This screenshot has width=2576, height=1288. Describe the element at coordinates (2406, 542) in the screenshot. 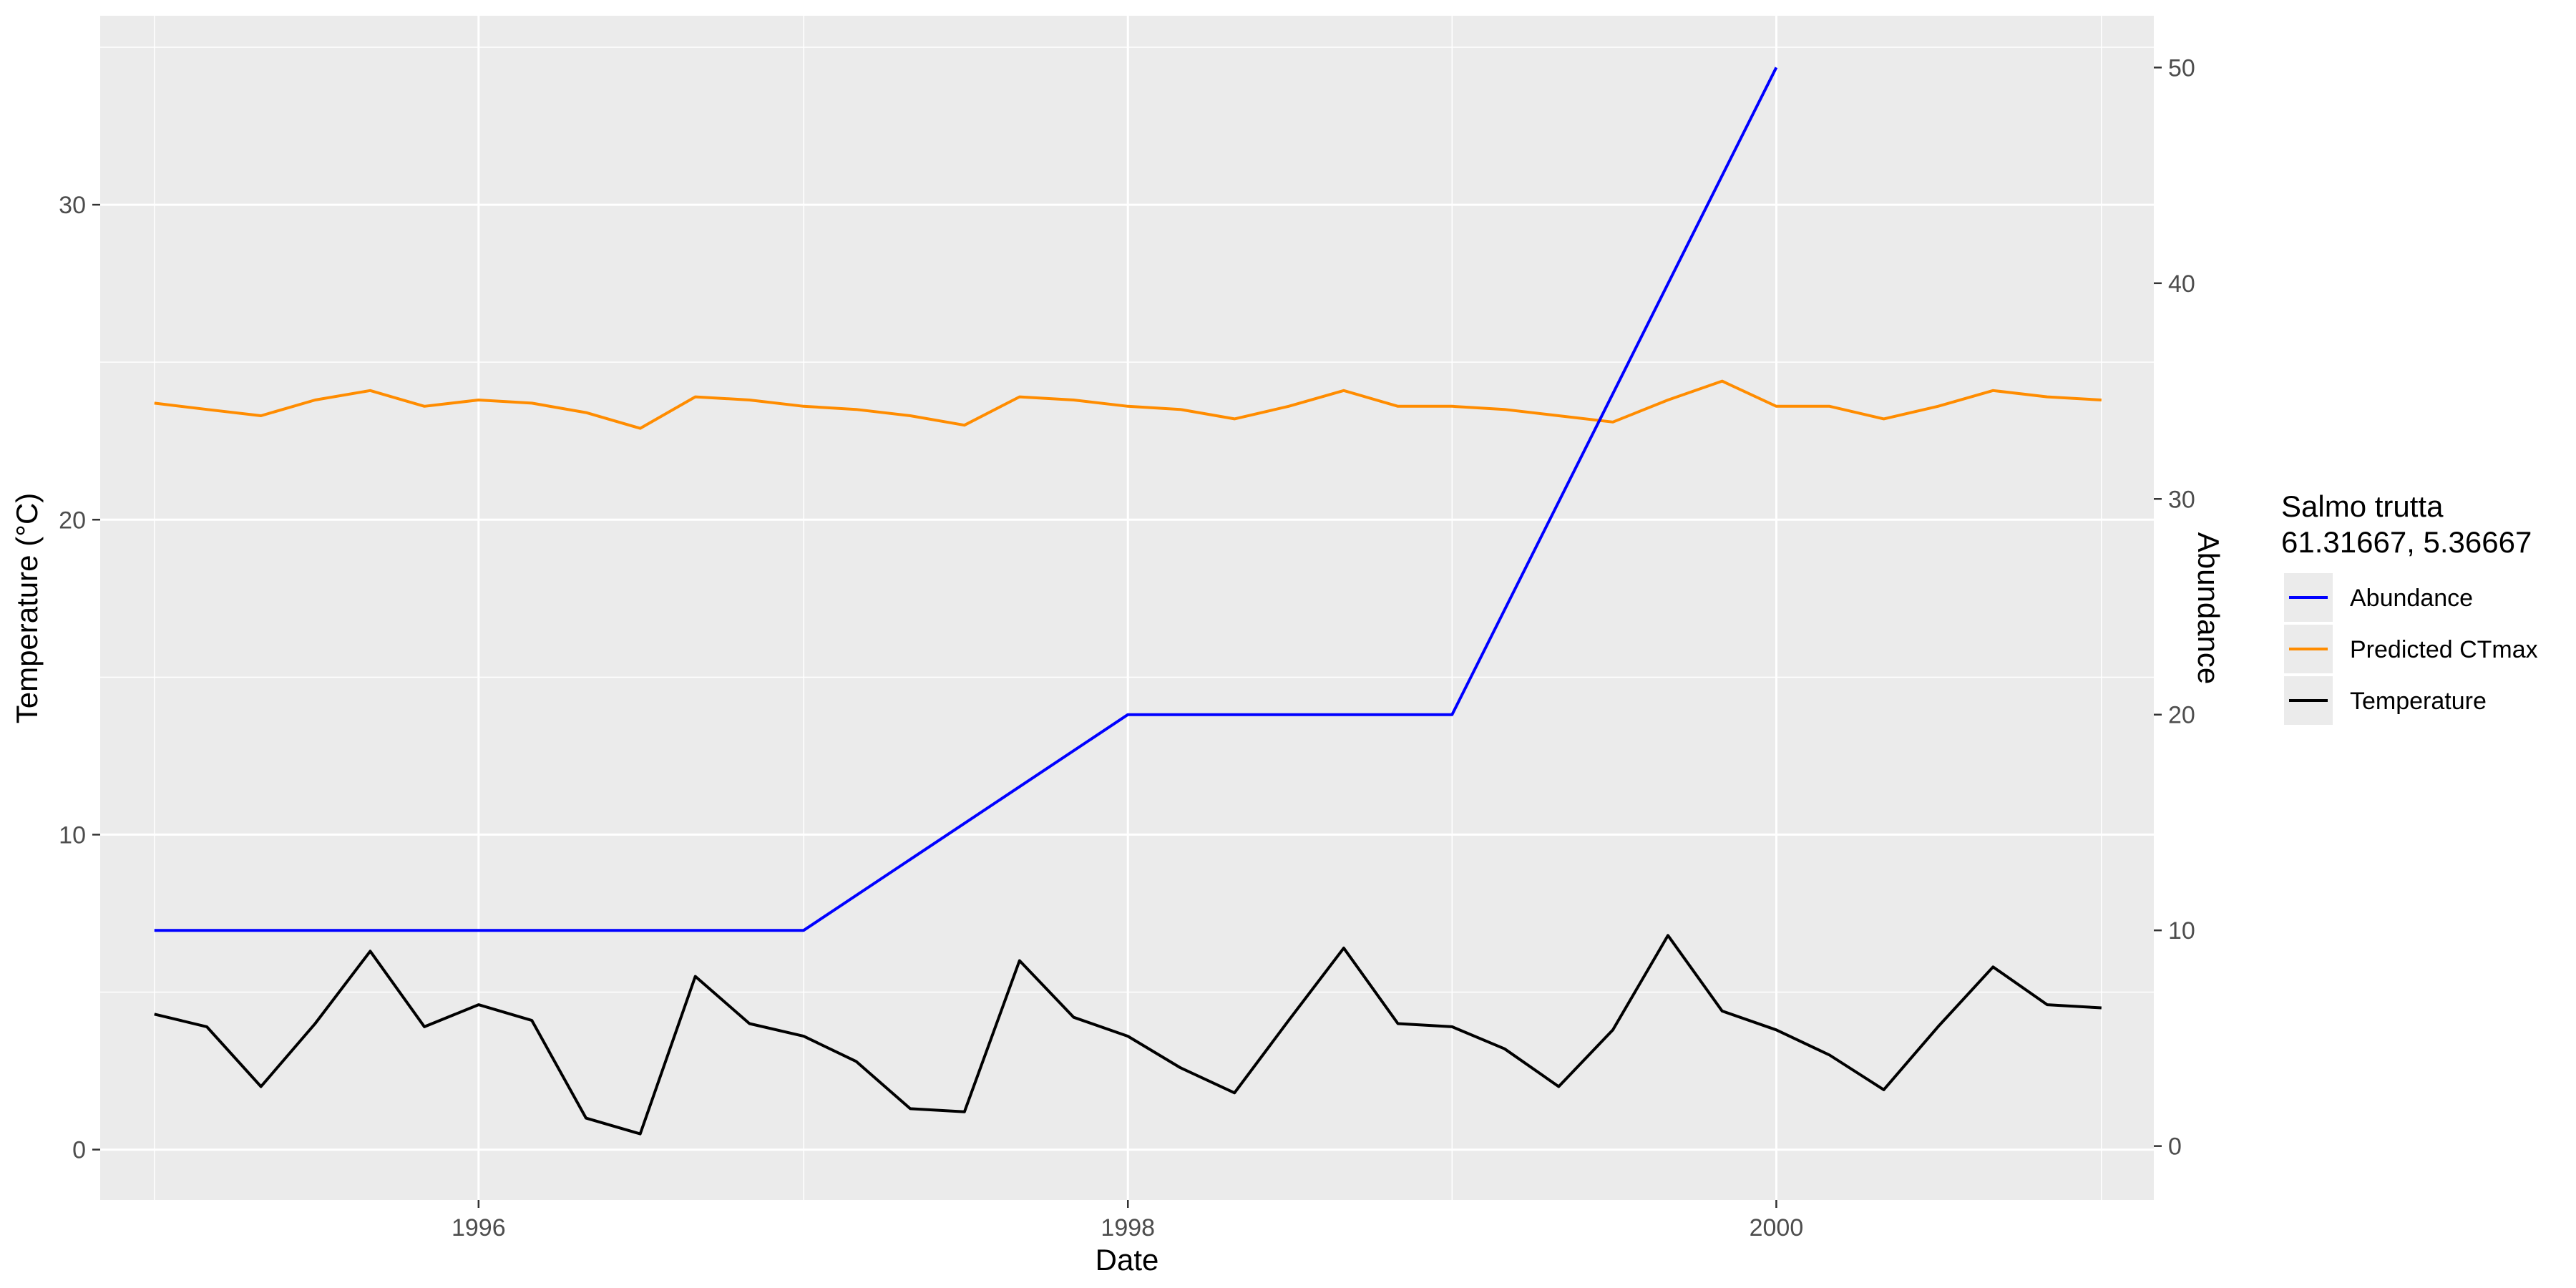

I see `legend-title-line2: 61.31667, 5.36667` at that location.